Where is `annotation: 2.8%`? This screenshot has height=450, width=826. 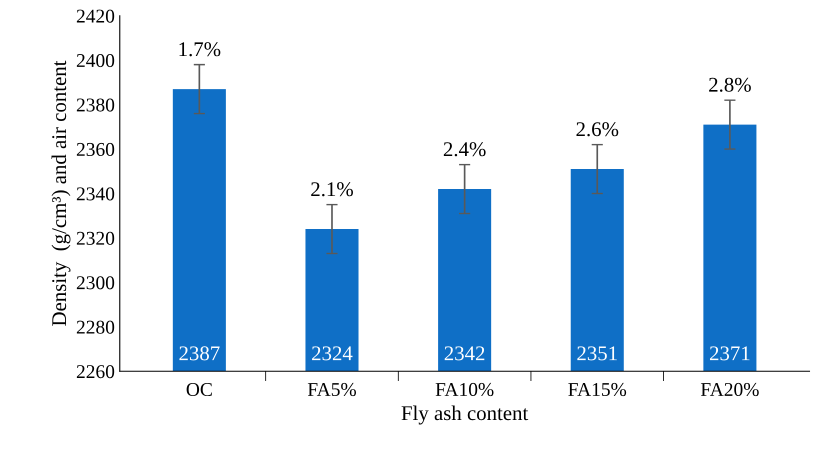 annotation: 2.8% is located at coordinates (730, 85).